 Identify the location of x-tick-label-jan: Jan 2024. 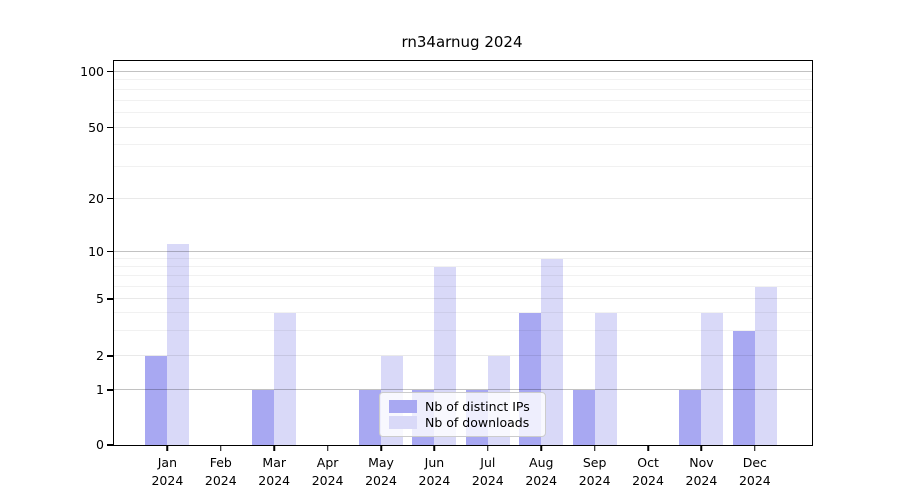
(167, 472).